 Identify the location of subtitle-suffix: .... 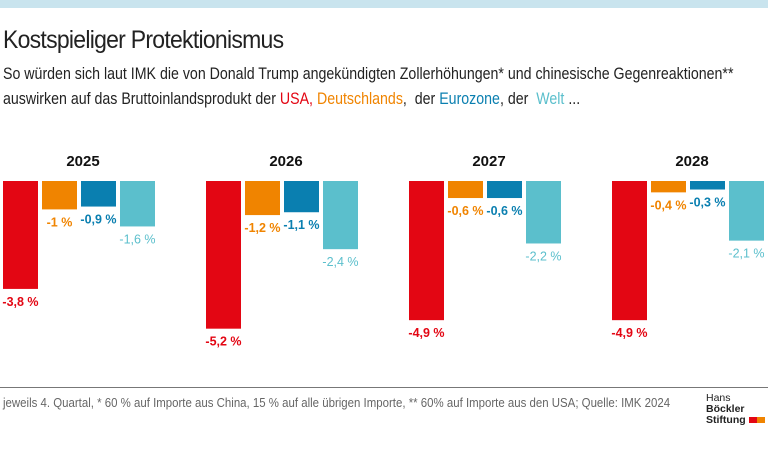
(572, 99).